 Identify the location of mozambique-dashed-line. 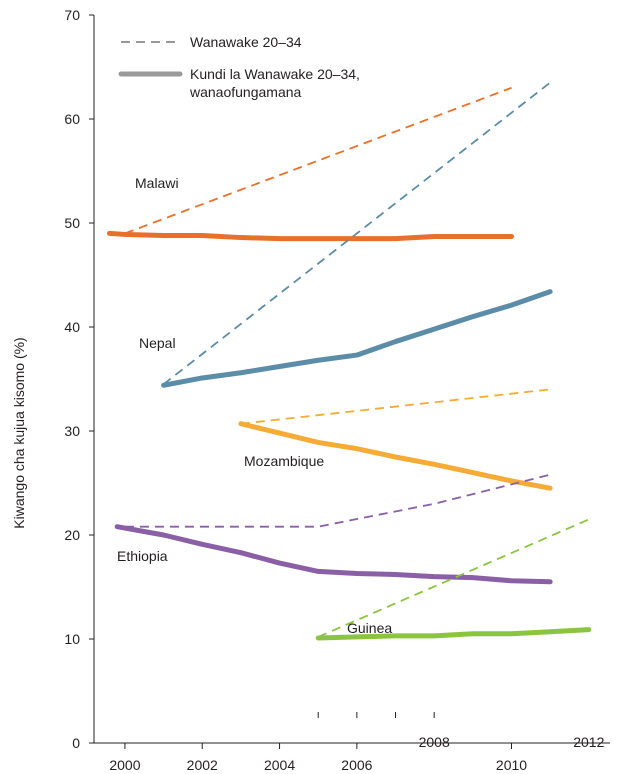
(395, 406).